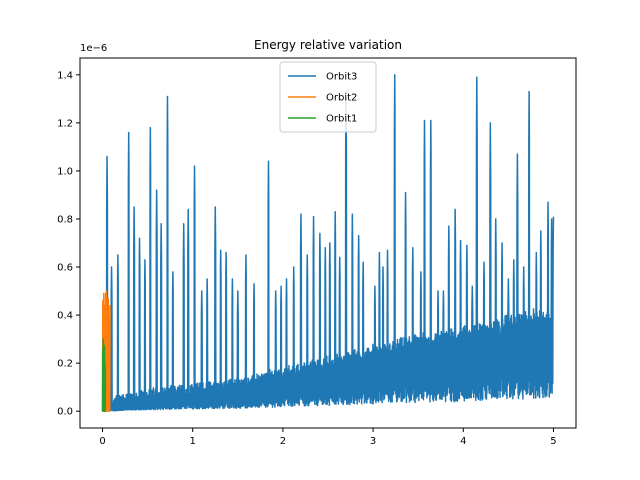 Image resolution: width=640 pixels, height=480 pixels. What do you see at coordinates (65, 123) in the screenshot?
I see `y-tick-label: 1.2` at bounding box center [65, 123].